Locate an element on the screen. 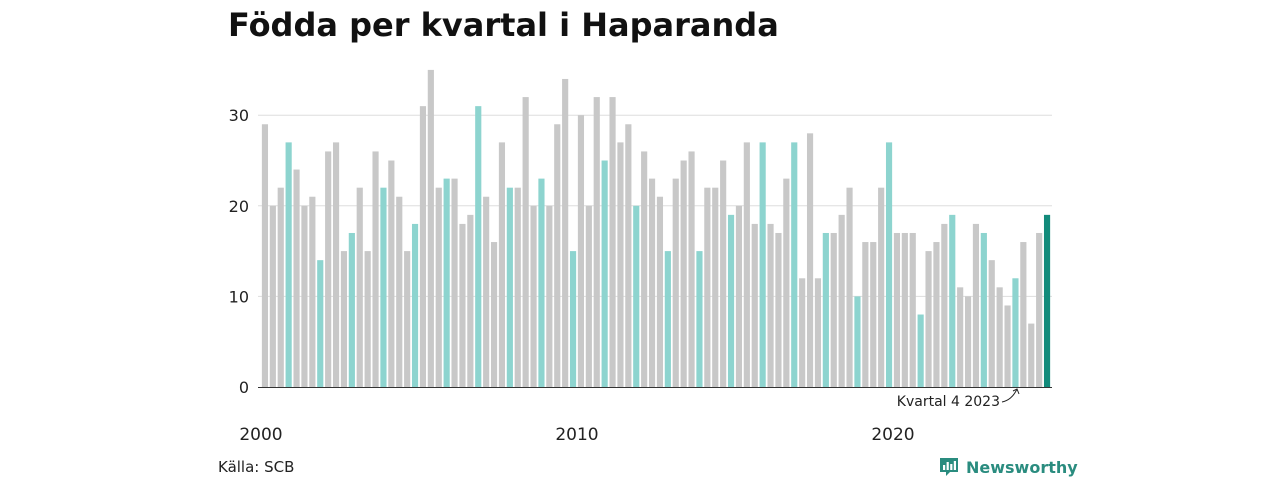 The width and height of the screenshot is (1280, 480). x-axis-ticks: 2000 2010 2020 is located at coordinates (576, 435).